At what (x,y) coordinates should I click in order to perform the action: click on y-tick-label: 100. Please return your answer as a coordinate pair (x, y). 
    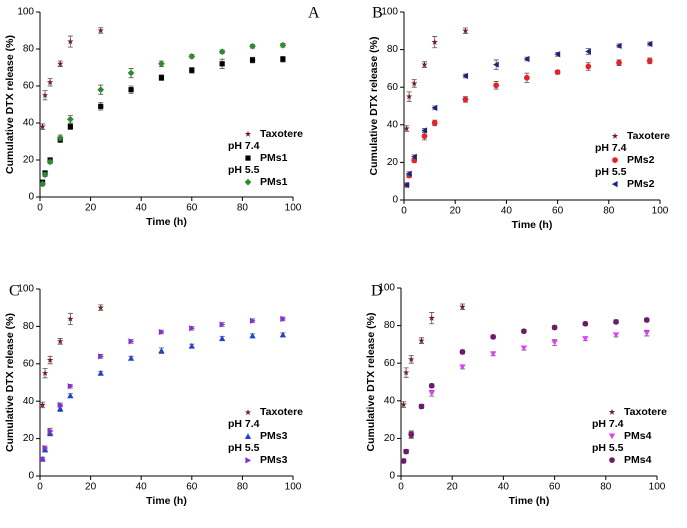
    Looking at the image, I should click on (386, 288).